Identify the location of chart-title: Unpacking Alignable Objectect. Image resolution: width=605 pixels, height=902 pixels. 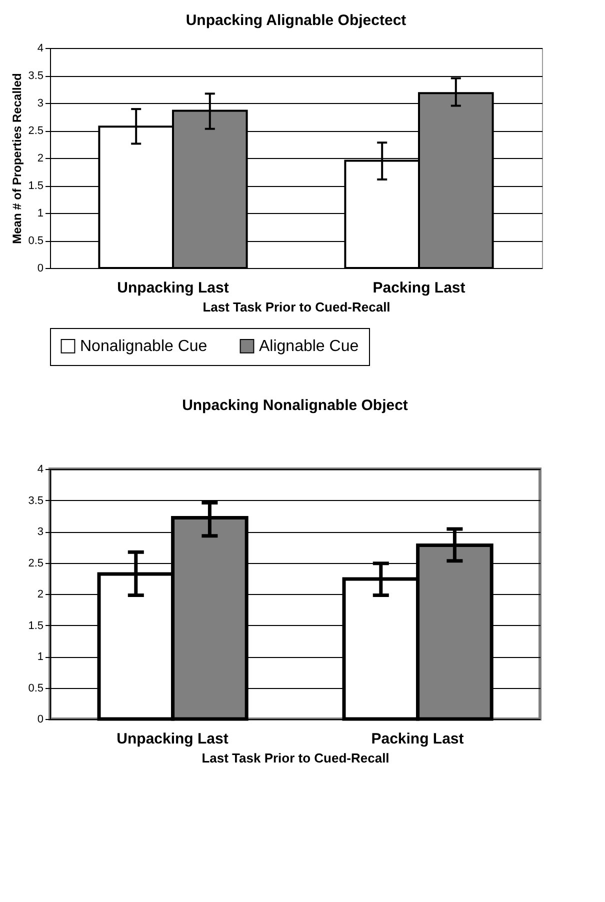
(296, 20).